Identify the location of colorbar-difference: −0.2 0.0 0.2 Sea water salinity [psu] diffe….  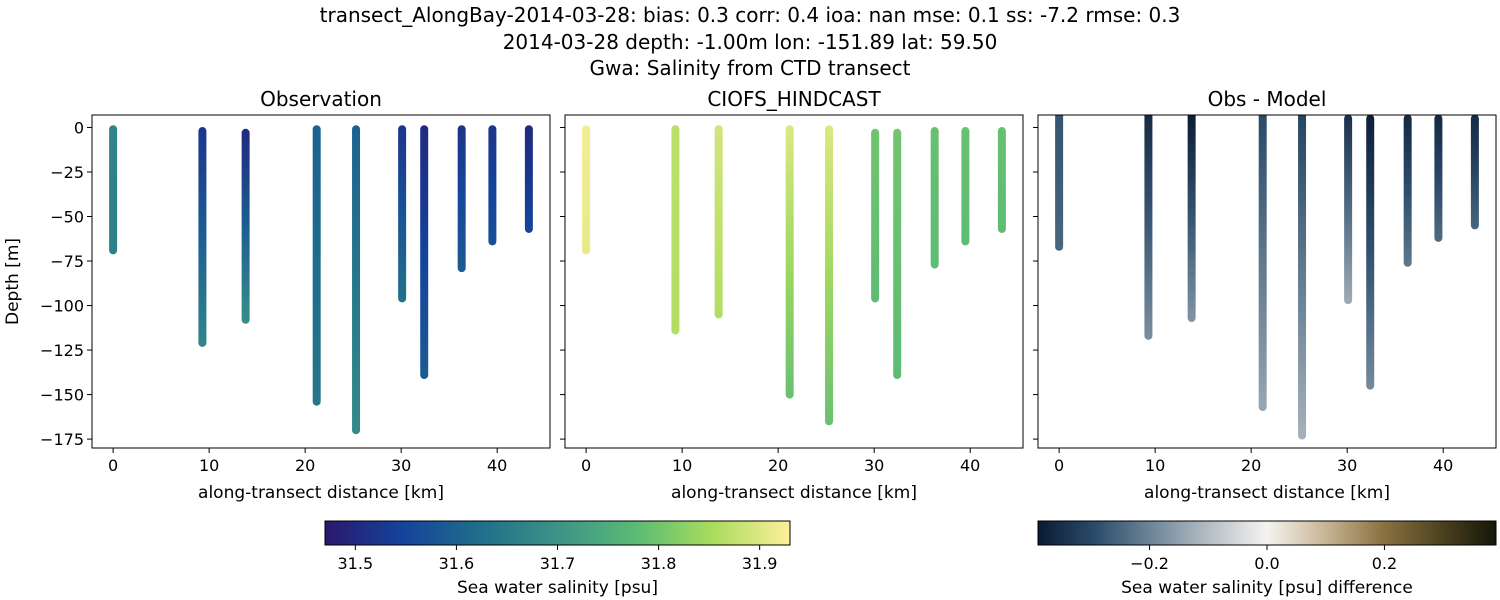
(1267, 559).